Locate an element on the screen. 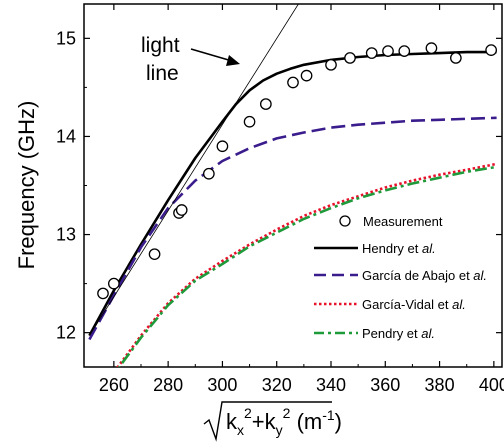 This screenshot has height=443, width=504. y-tick-label: 15 is located at coordinates (66, 38).